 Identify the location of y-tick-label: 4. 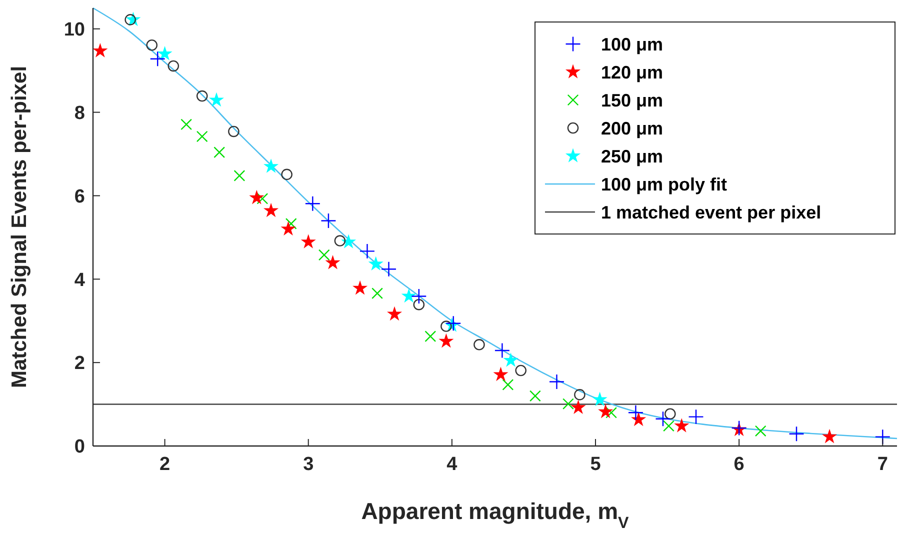
(80, 280).